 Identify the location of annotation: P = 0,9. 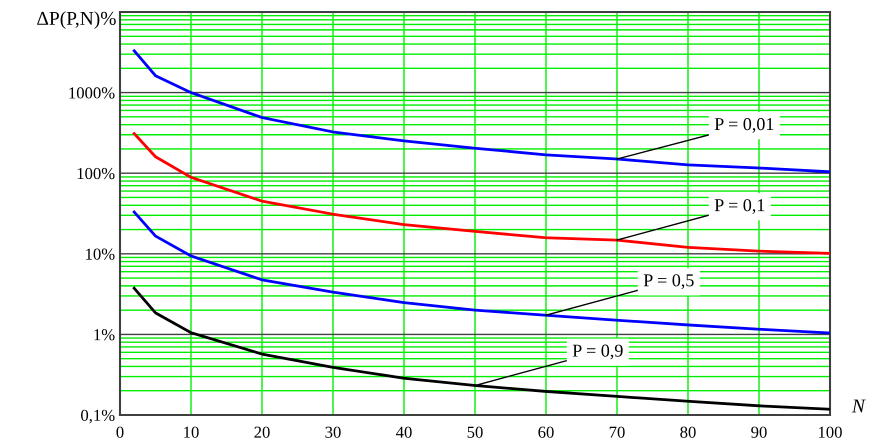
(597, 352).